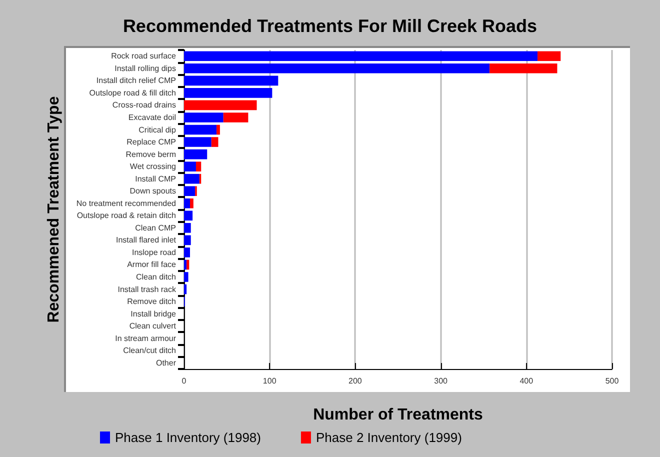 This screenshot has height=457, width=660. Describe the element at coordinates (136, 81) in the screenshot. I see `y-tick-label: Install ditch relief CMP` at that location.